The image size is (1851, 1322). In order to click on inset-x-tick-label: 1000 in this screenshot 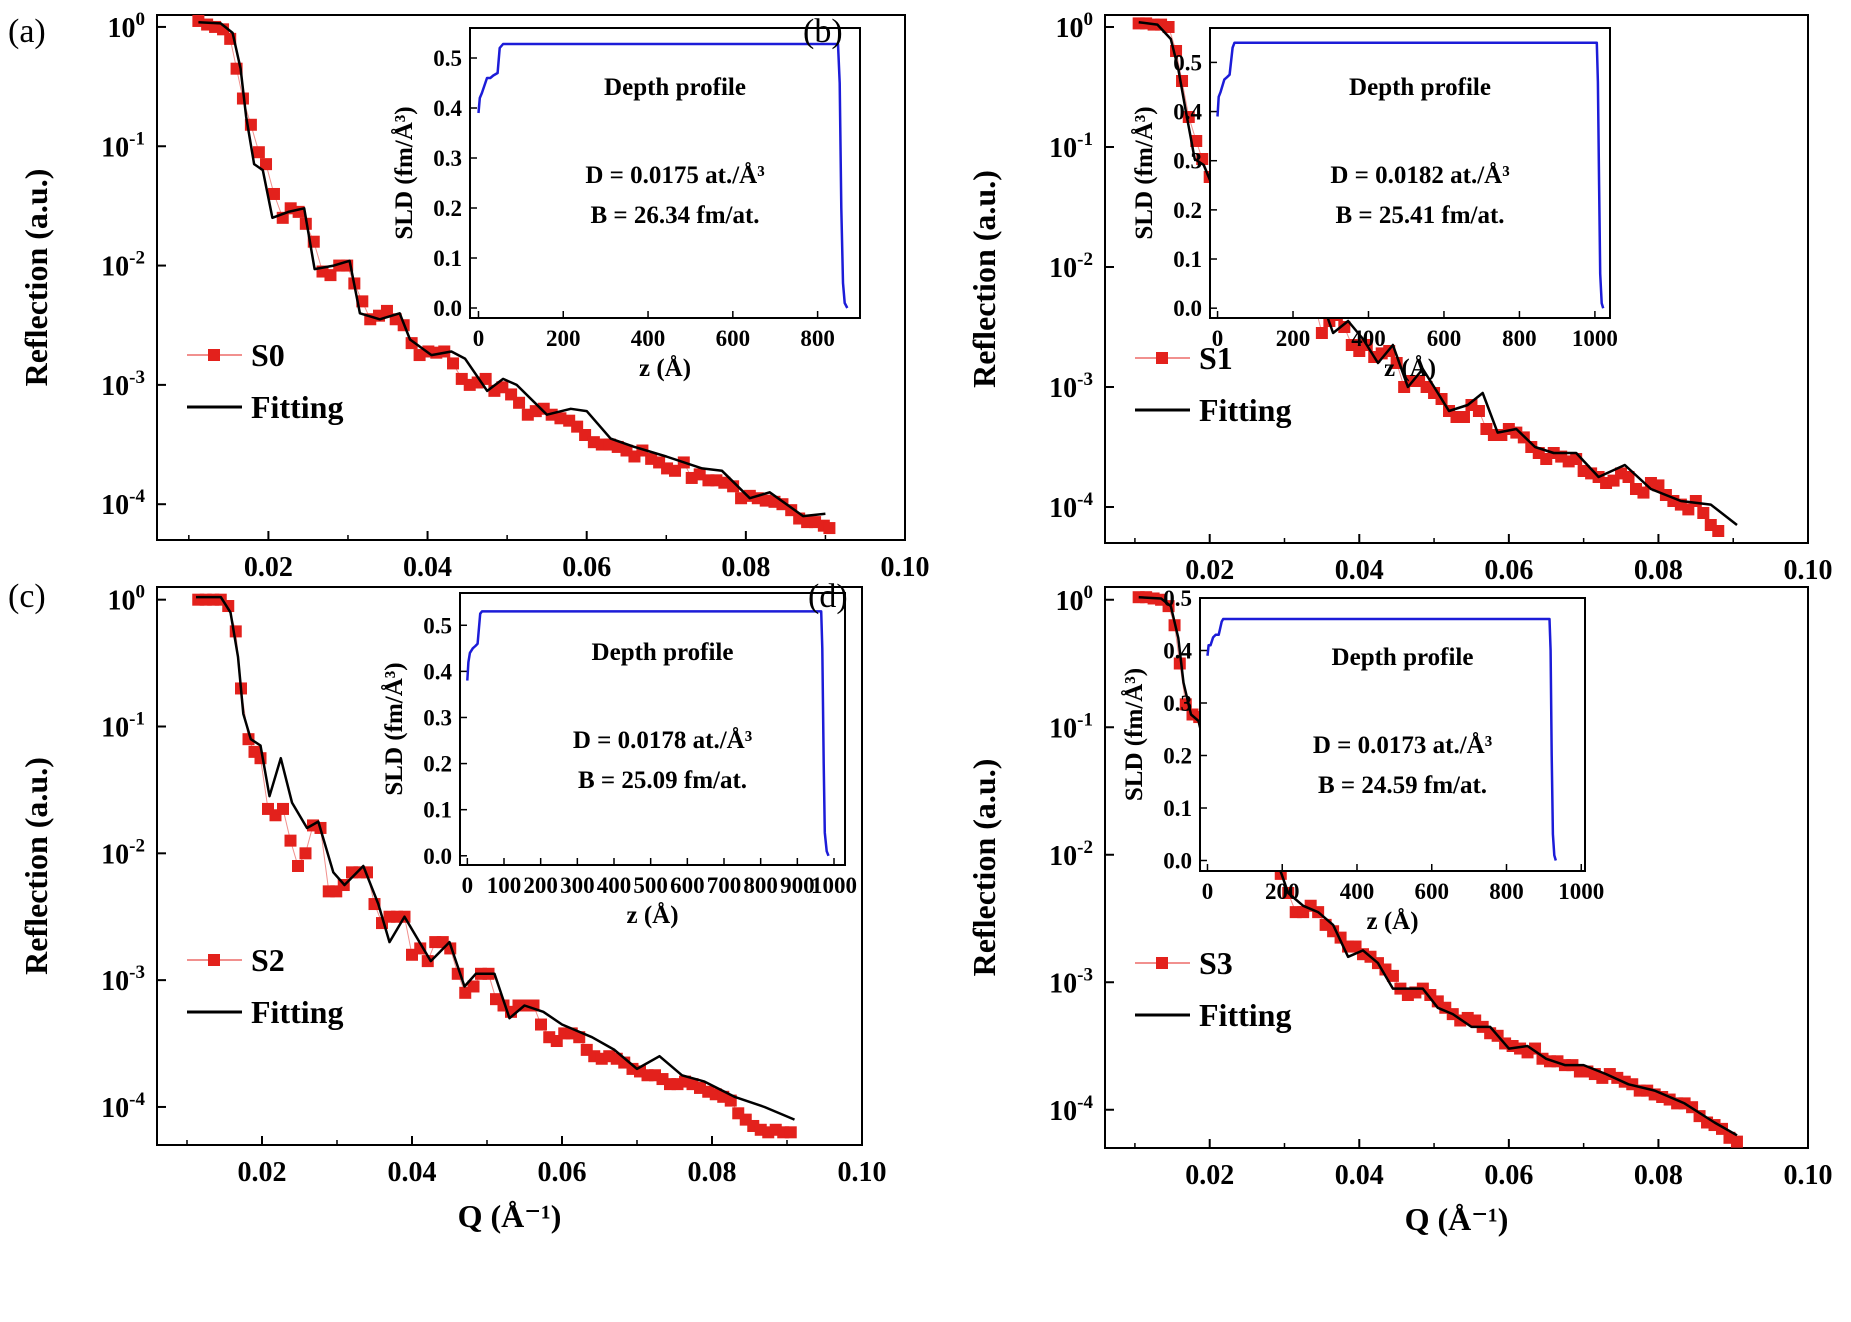, I will do `click(1581, 891)`.